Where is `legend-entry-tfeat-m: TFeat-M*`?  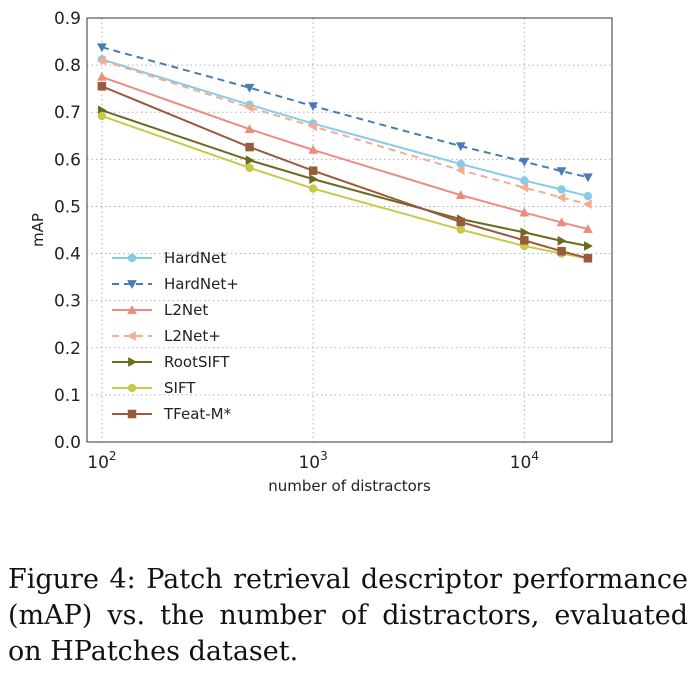 legend-entry-tfeat-m: TFeat-M* is located at coordinates (172, 414).